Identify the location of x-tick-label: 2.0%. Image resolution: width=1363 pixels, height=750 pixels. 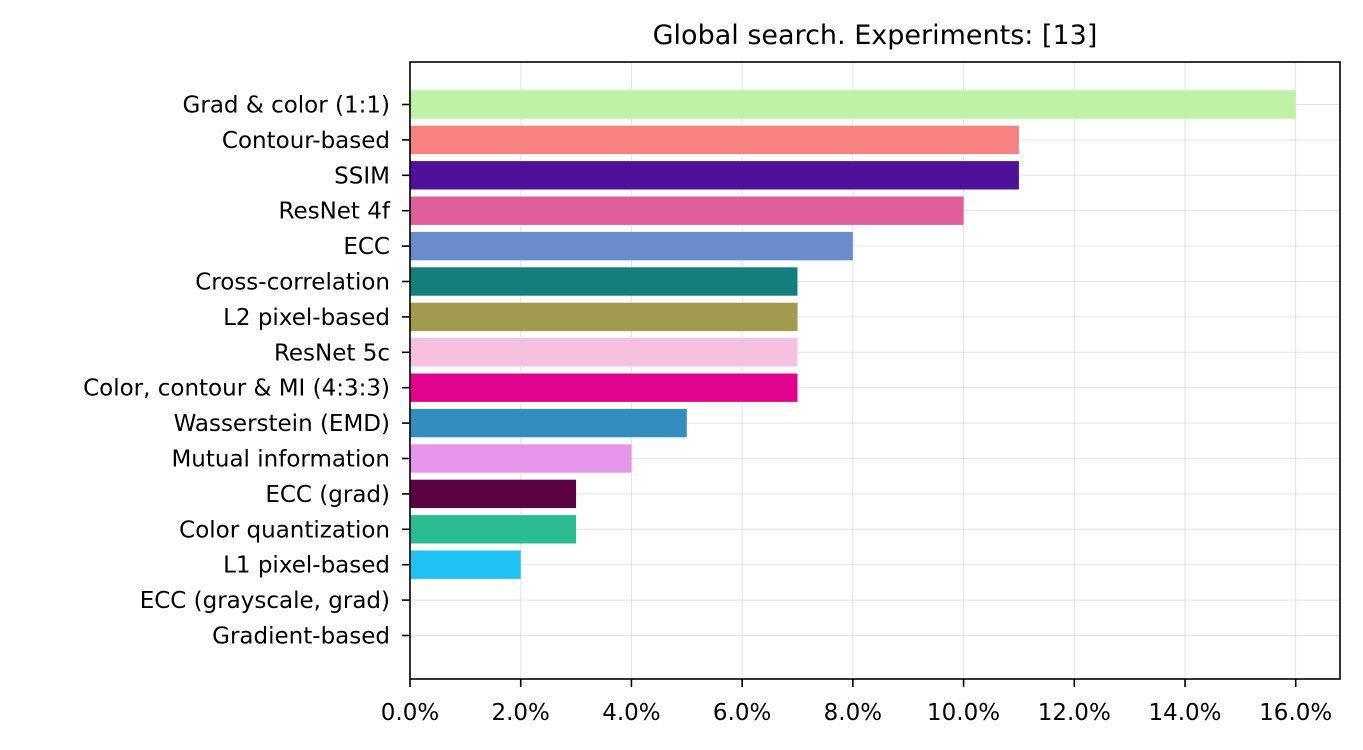
(520, 713).